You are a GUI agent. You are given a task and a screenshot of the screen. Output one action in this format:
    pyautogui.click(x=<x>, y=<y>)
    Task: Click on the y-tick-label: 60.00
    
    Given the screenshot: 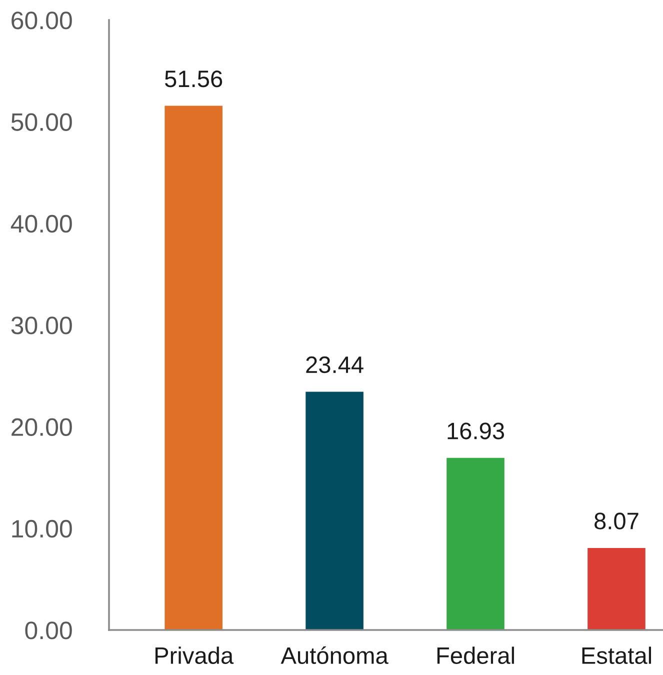 What is the action you would take?
    pyautogui.click(x=42, y=21)
    